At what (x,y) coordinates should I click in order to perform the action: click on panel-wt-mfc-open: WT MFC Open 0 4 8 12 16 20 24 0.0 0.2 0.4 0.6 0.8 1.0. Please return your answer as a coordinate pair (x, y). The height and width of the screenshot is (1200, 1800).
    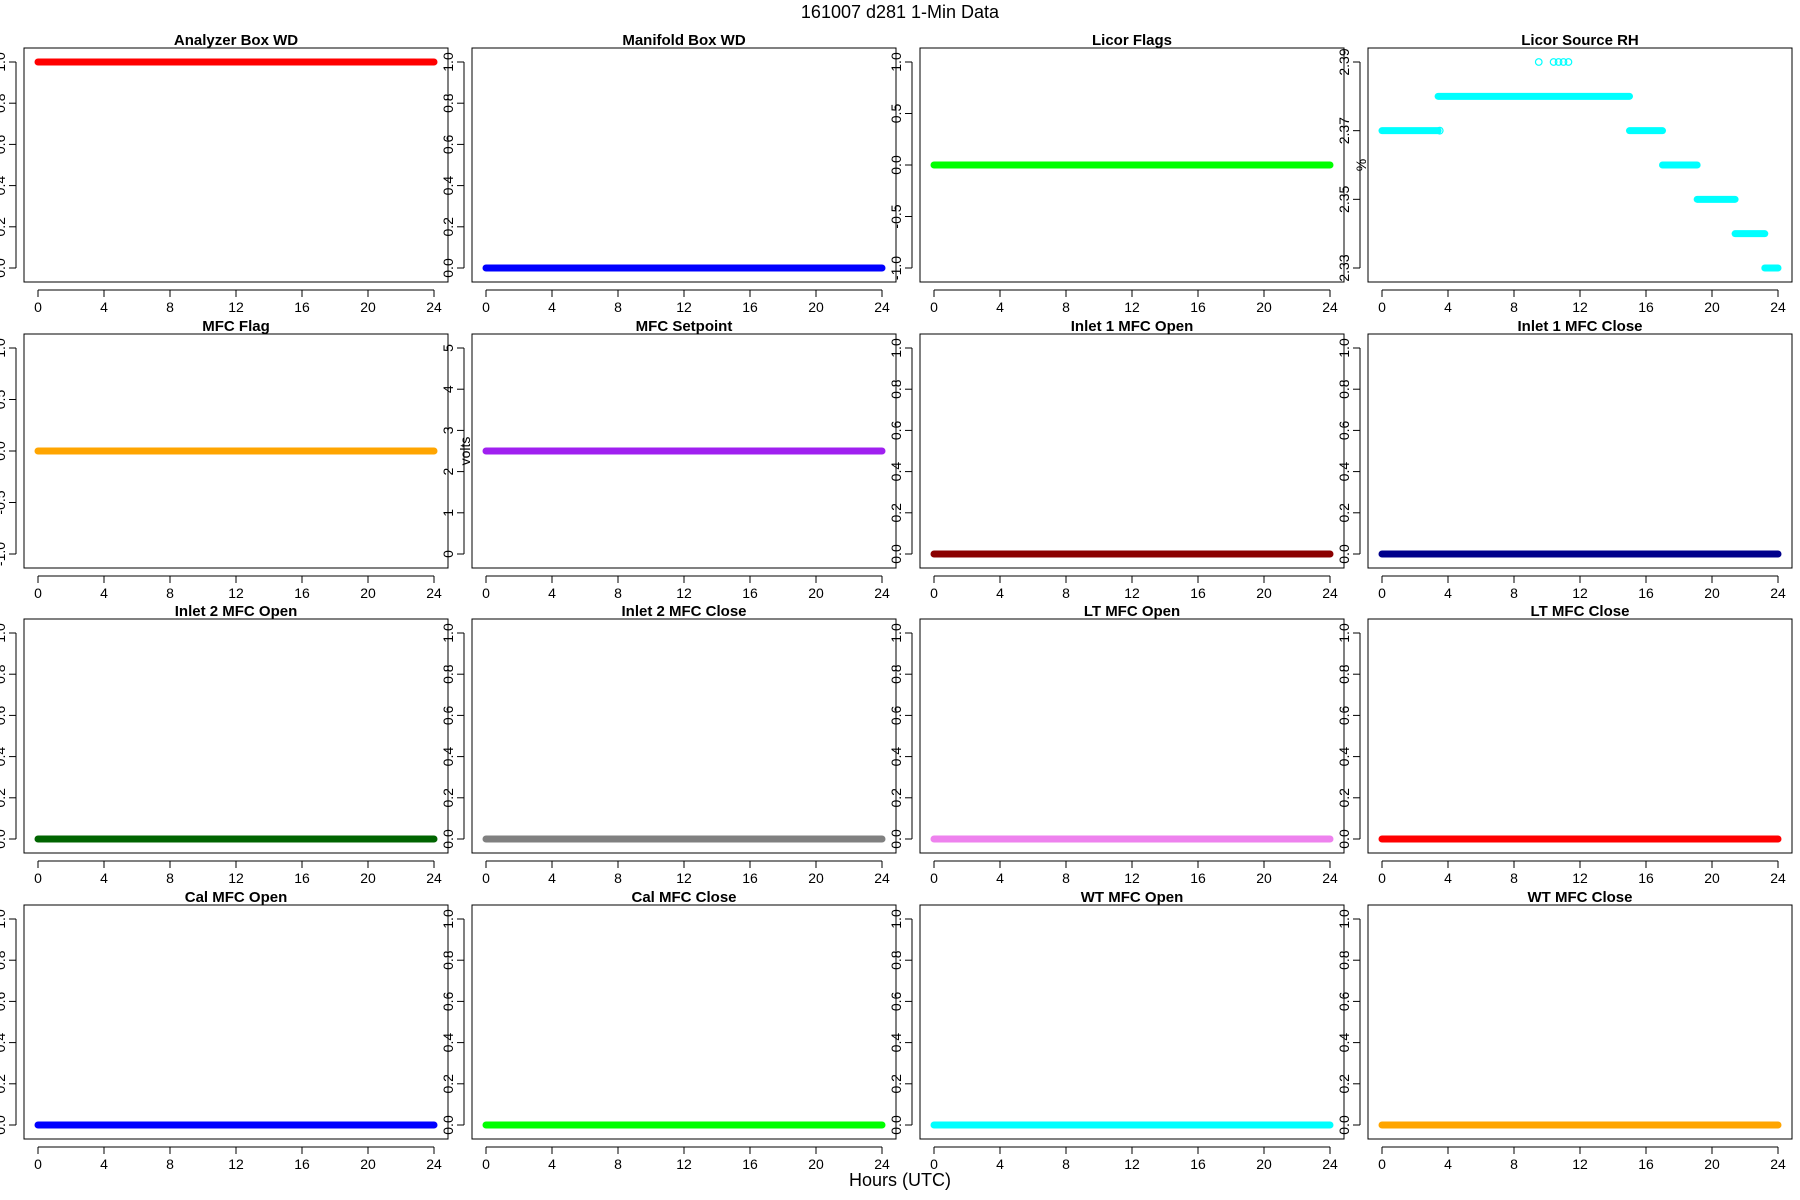
    Looking at the image, I should click on (1116, 1030).